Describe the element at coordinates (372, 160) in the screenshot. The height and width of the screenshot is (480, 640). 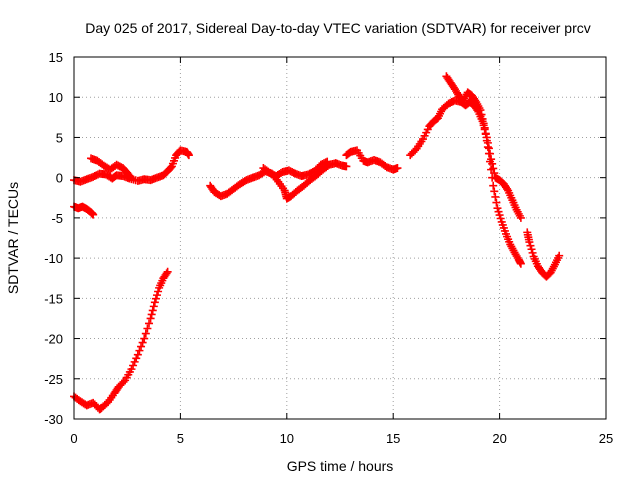
I see `series-track-g` at that location.